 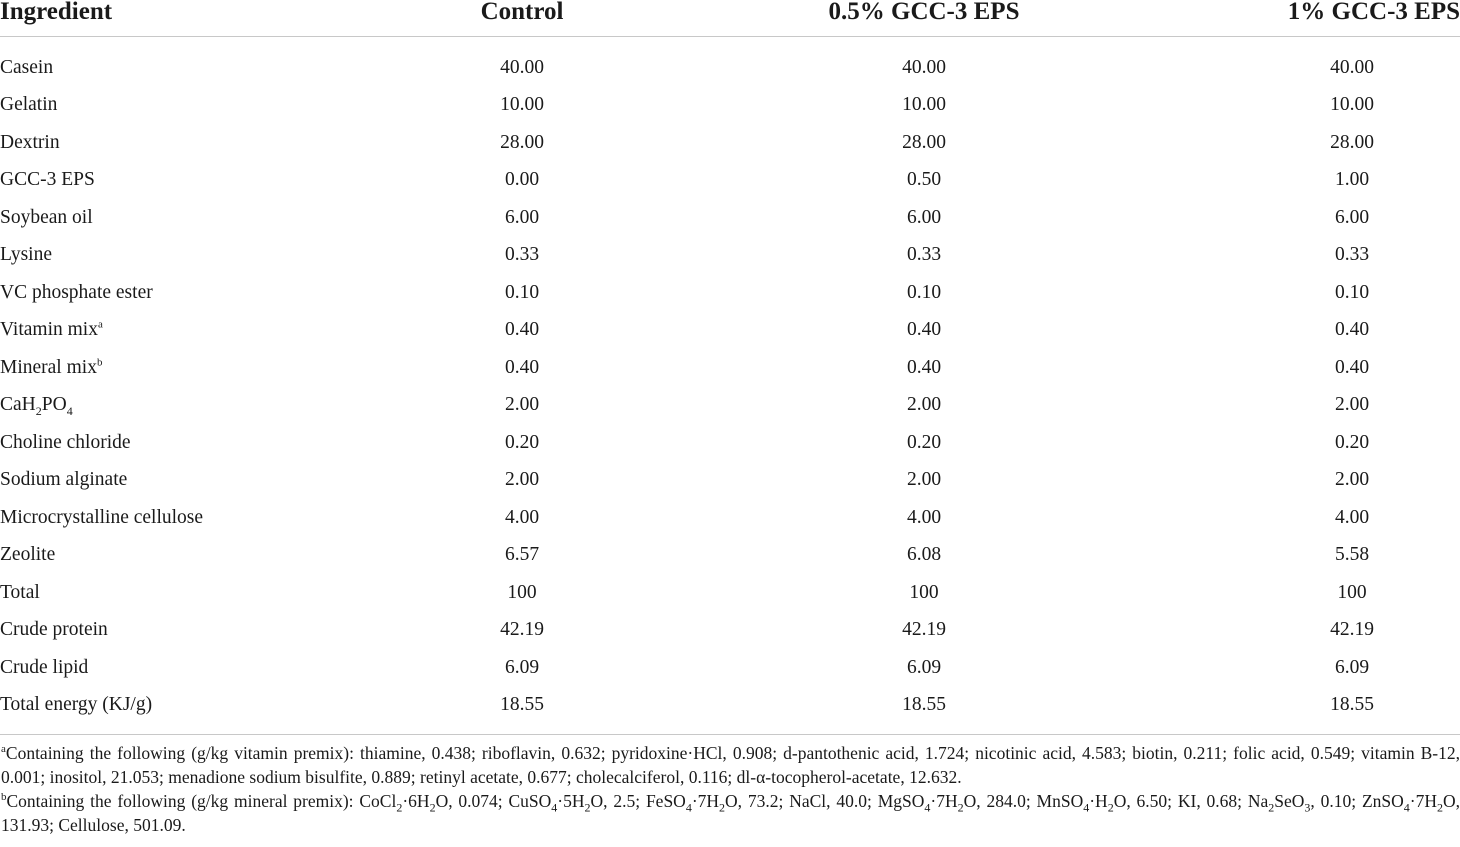 What do you see at coordinates (522, 442) in the screenshot?
I see `control-value: 0.20` at bounding box center [522, 442].